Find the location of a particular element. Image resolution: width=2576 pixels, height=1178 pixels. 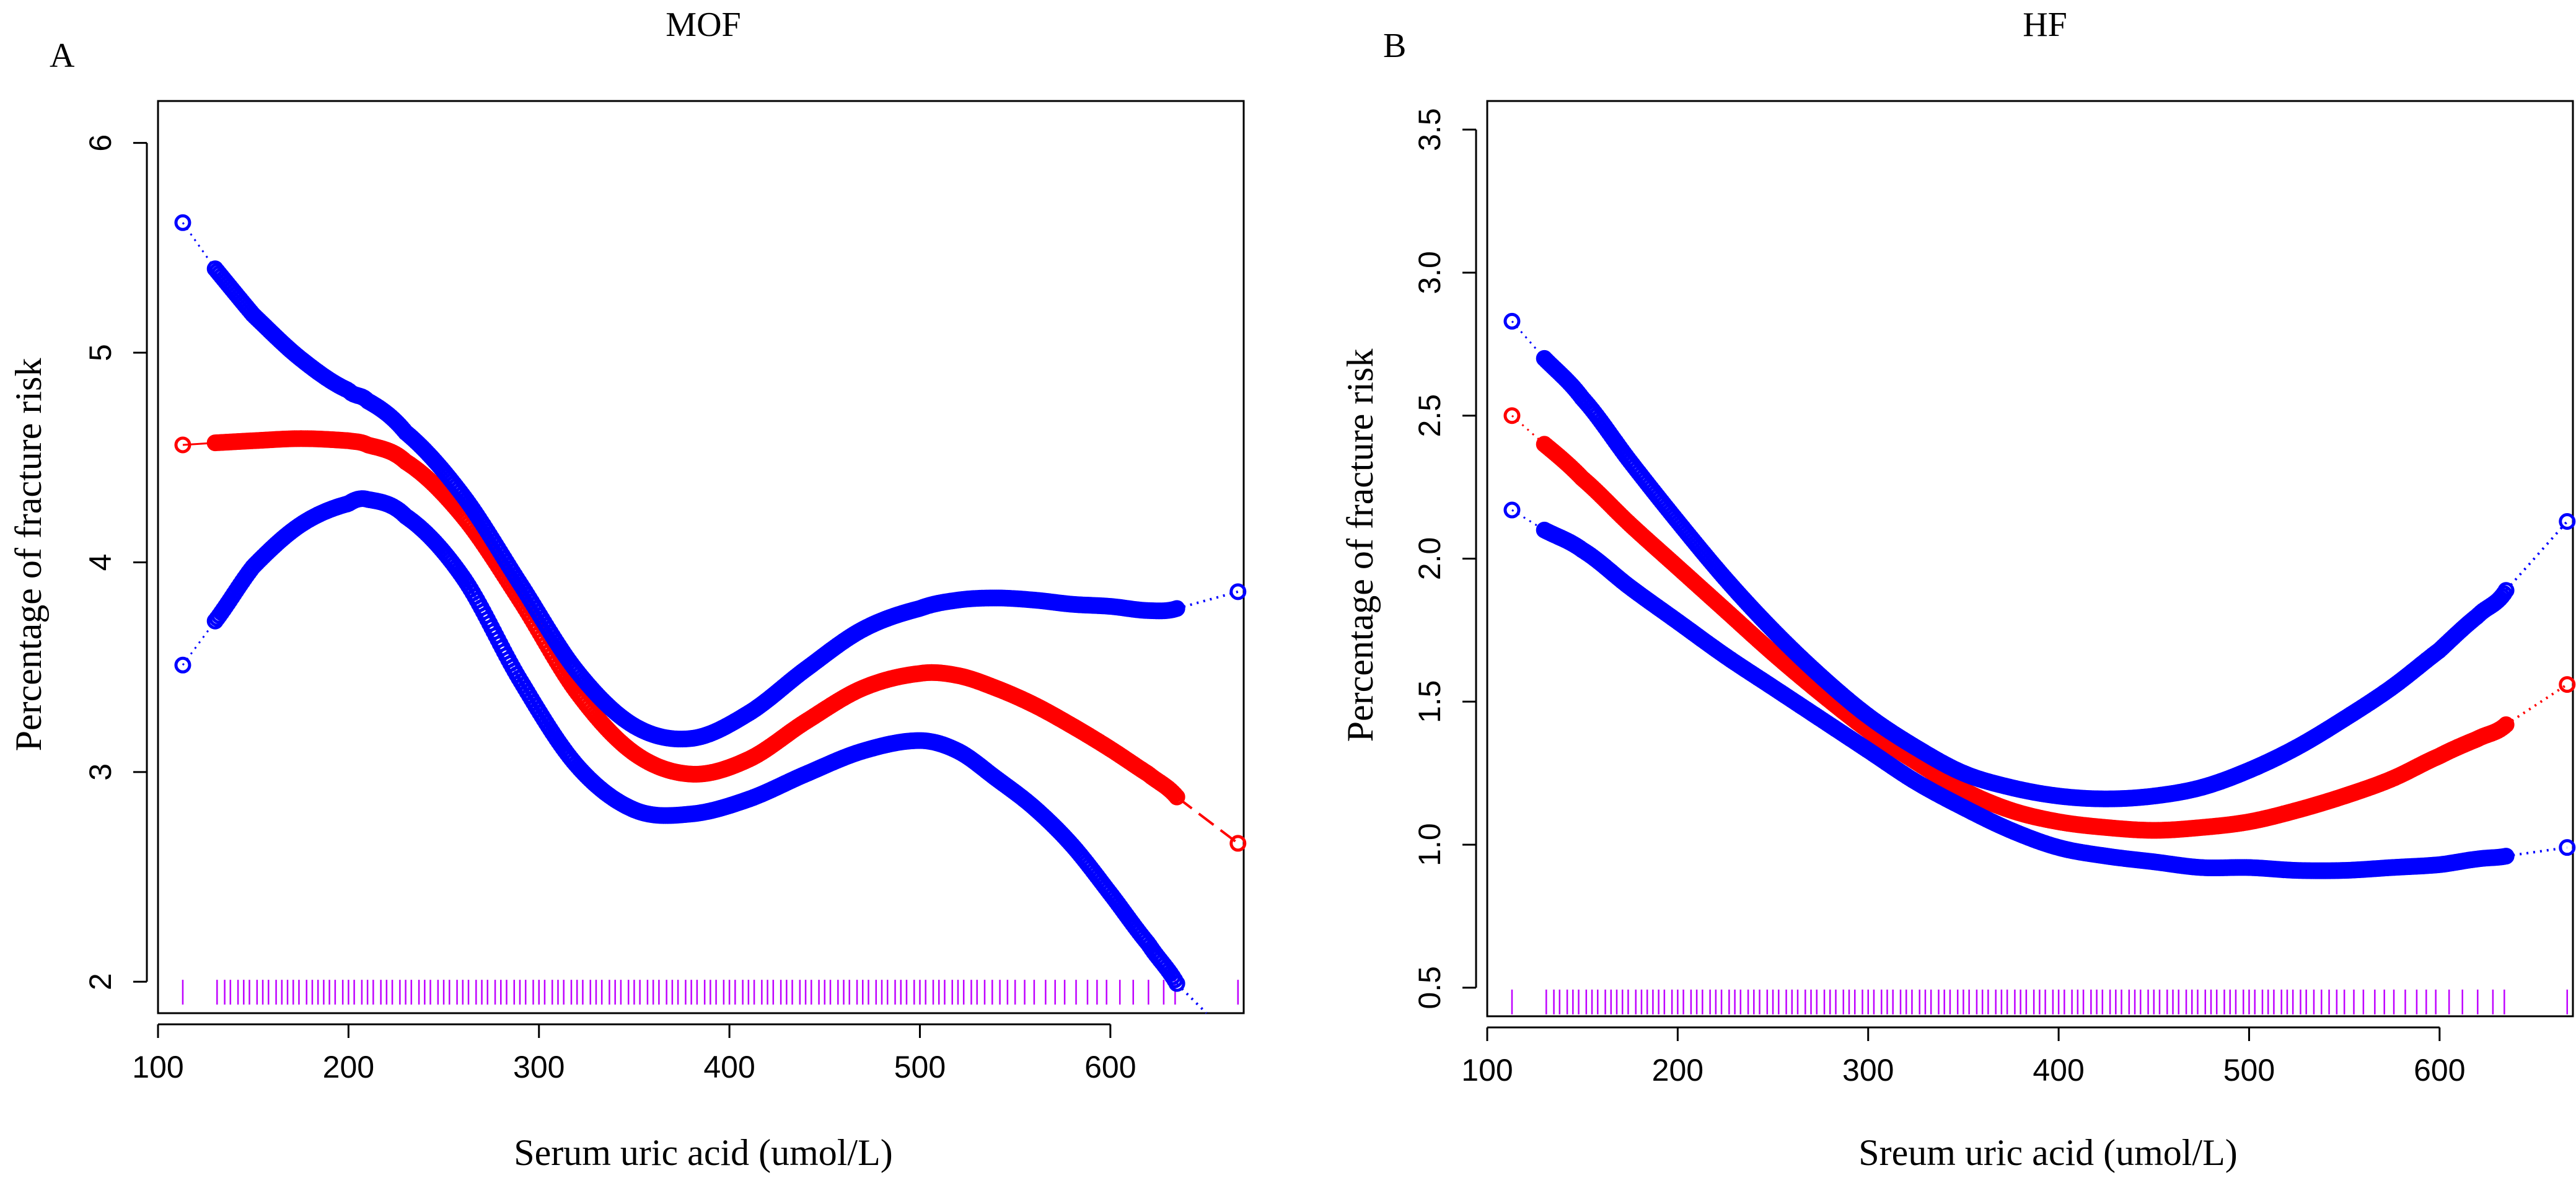

y-tick-label-b: 3.0 is located at coordinates (1429, 273).